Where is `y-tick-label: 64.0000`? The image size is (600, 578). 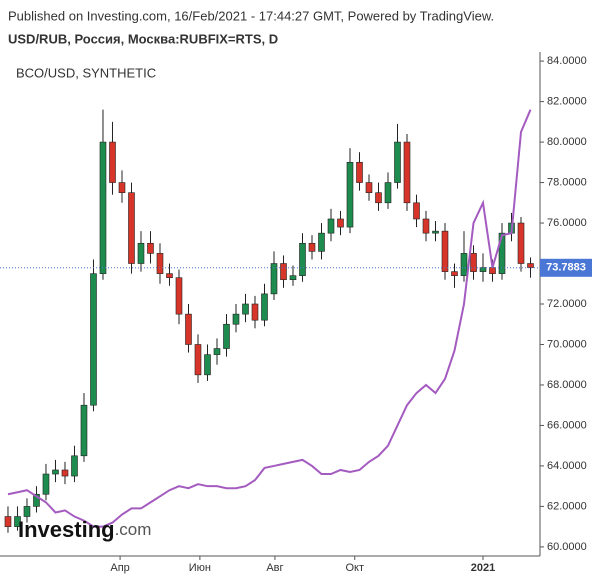
y-tick-label: 64.0000 is located at coordinates (567, 466).